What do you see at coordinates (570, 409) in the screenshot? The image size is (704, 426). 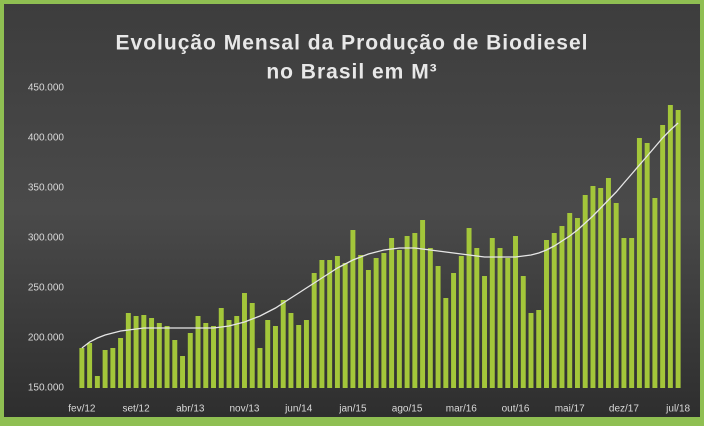 I see `x-tick-label: mai/17` at bounding box center [570, 409].